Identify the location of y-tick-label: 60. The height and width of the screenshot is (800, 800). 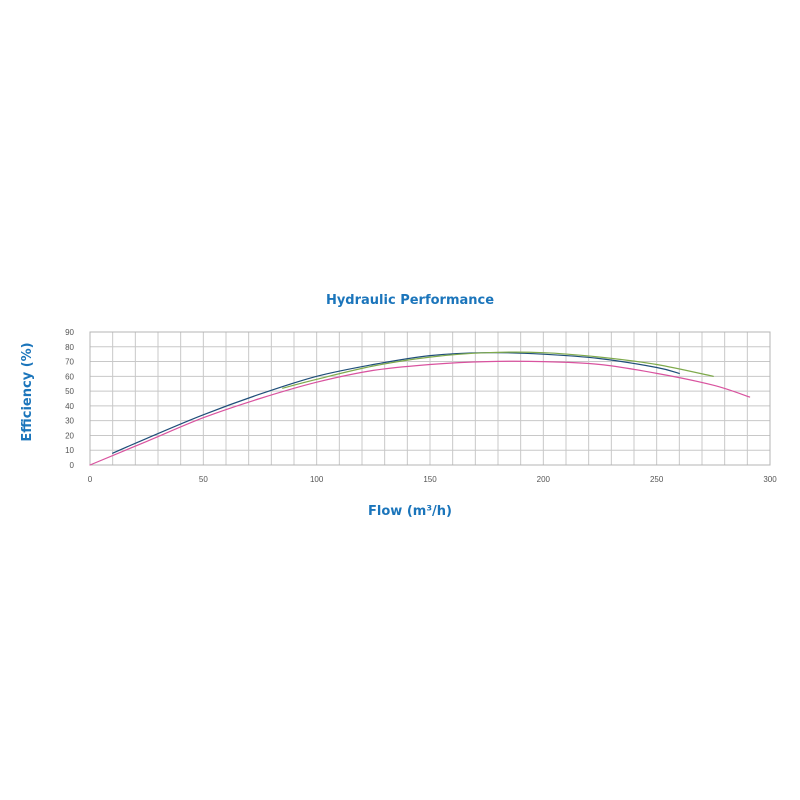
(69, 376).